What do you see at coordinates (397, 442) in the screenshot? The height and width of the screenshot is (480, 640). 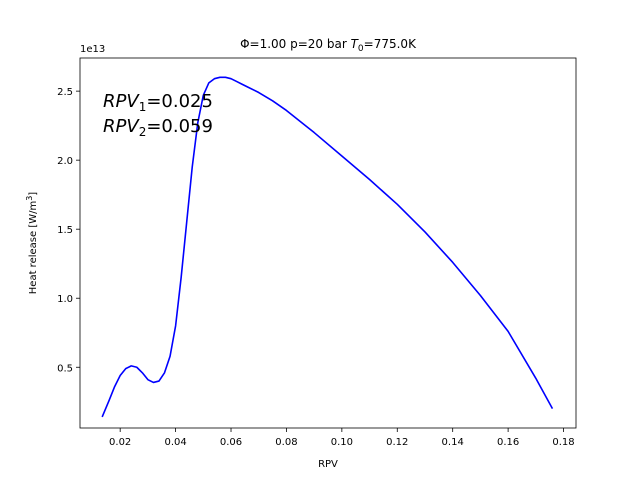 I see `x-tick-label: 0.12` at bounding box center [397, 442].